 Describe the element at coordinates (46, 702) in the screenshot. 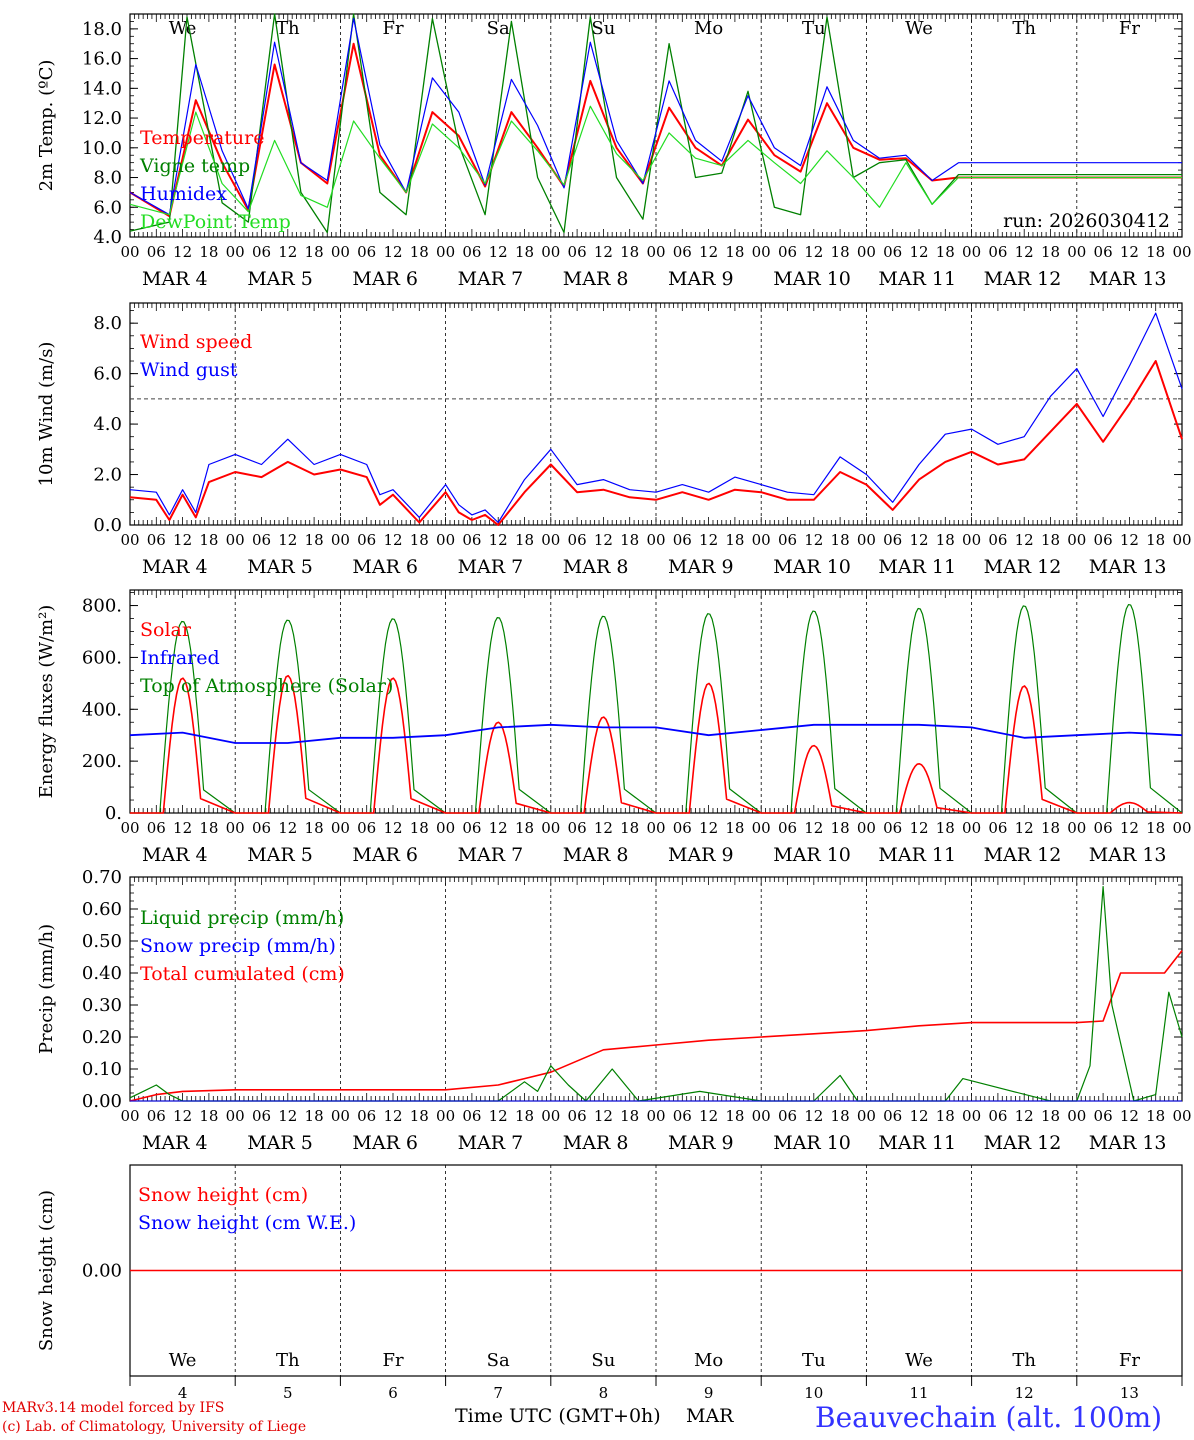

I see `y-axis-label: Energy fluxes (W/m²)` at that location.